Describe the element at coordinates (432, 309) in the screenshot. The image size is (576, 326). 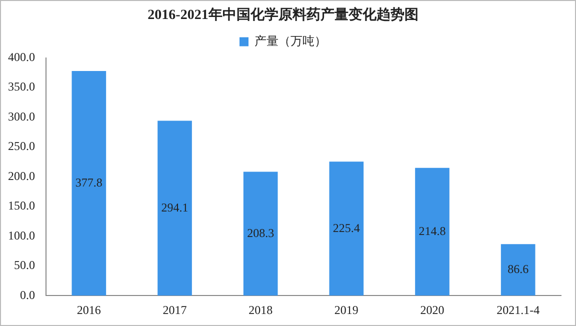
I see `x-tick-label: 2020` at that location.